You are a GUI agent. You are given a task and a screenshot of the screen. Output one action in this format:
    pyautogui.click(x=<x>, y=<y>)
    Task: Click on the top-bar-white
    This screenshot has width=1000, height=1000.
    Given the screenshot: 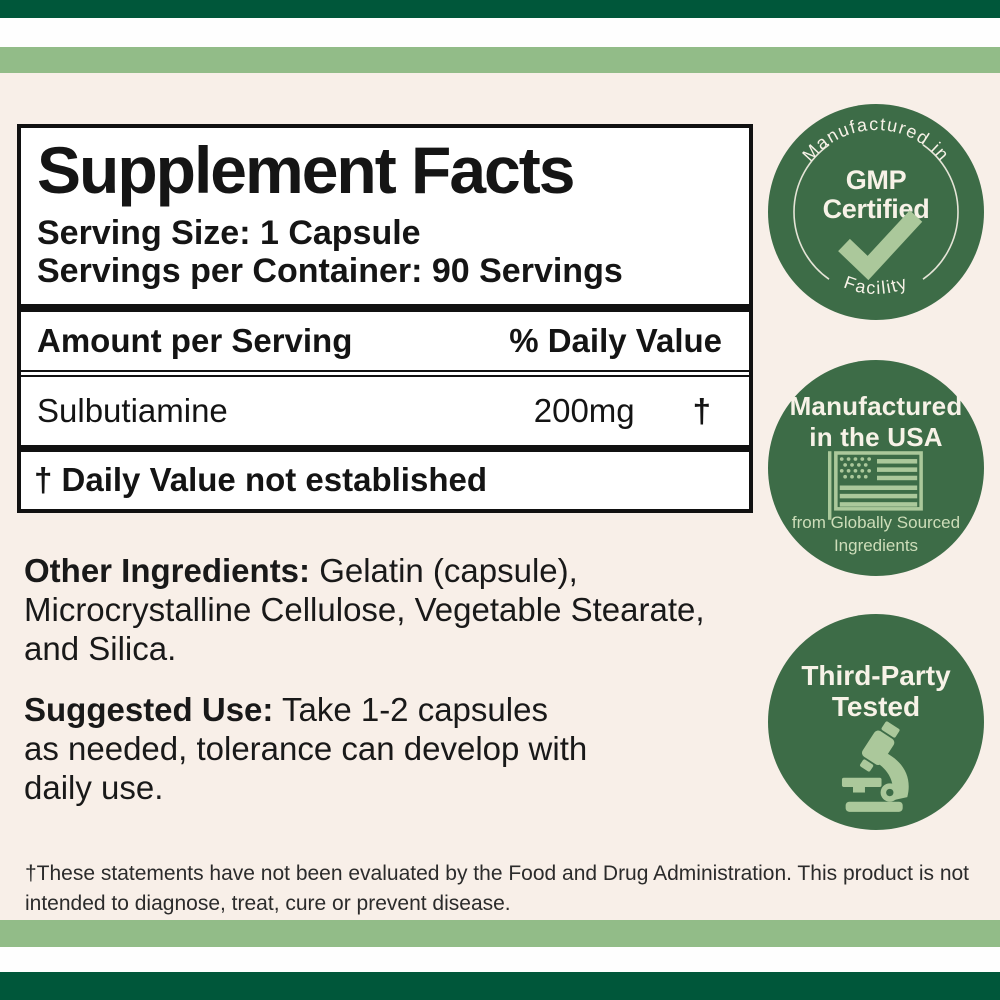 What is the action you would take?
    pyautogui.click(x=500, y=32)
    